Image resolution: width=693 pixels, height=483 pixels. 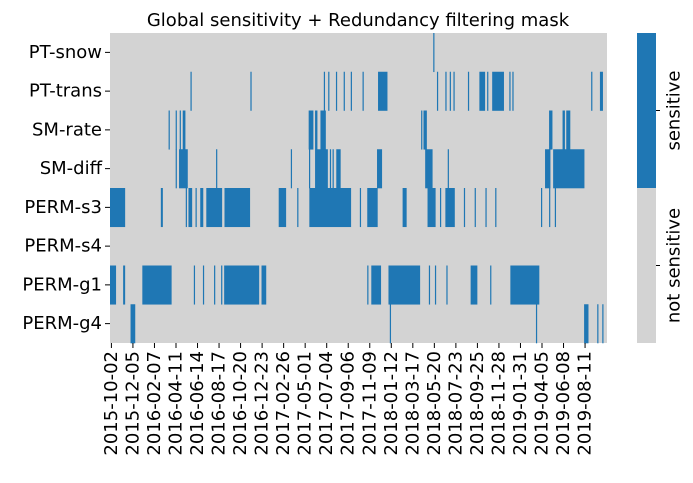 What do you see at coordinates (262, 403) in the screenshot?
I see `x-tick-label: 2016-12-23` at bounding box center [262, 403].